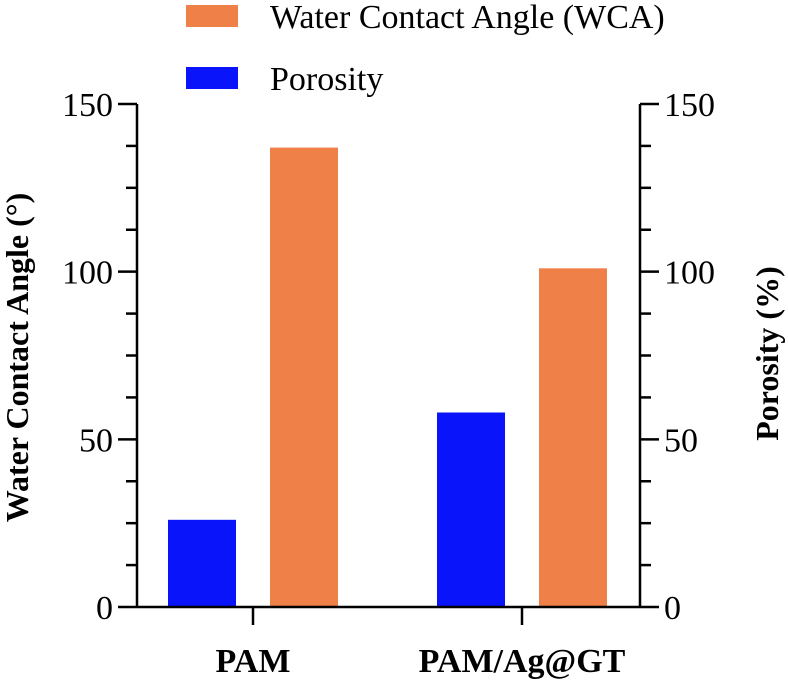  Describe the element at coordinates (681, 440) in the screenshot. I see `y-tick-label-right: 50` at that location.